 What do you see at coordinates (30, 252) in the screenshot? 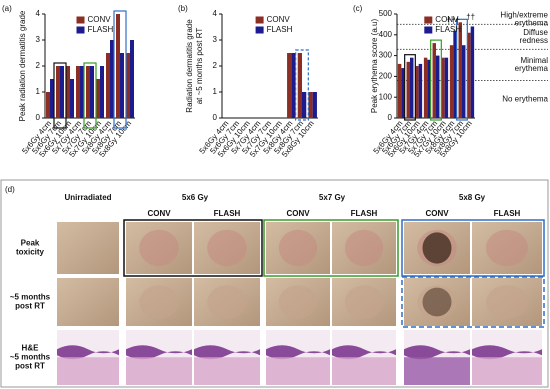
I see `row-label: toxicity` at bounding box center [30, 252].